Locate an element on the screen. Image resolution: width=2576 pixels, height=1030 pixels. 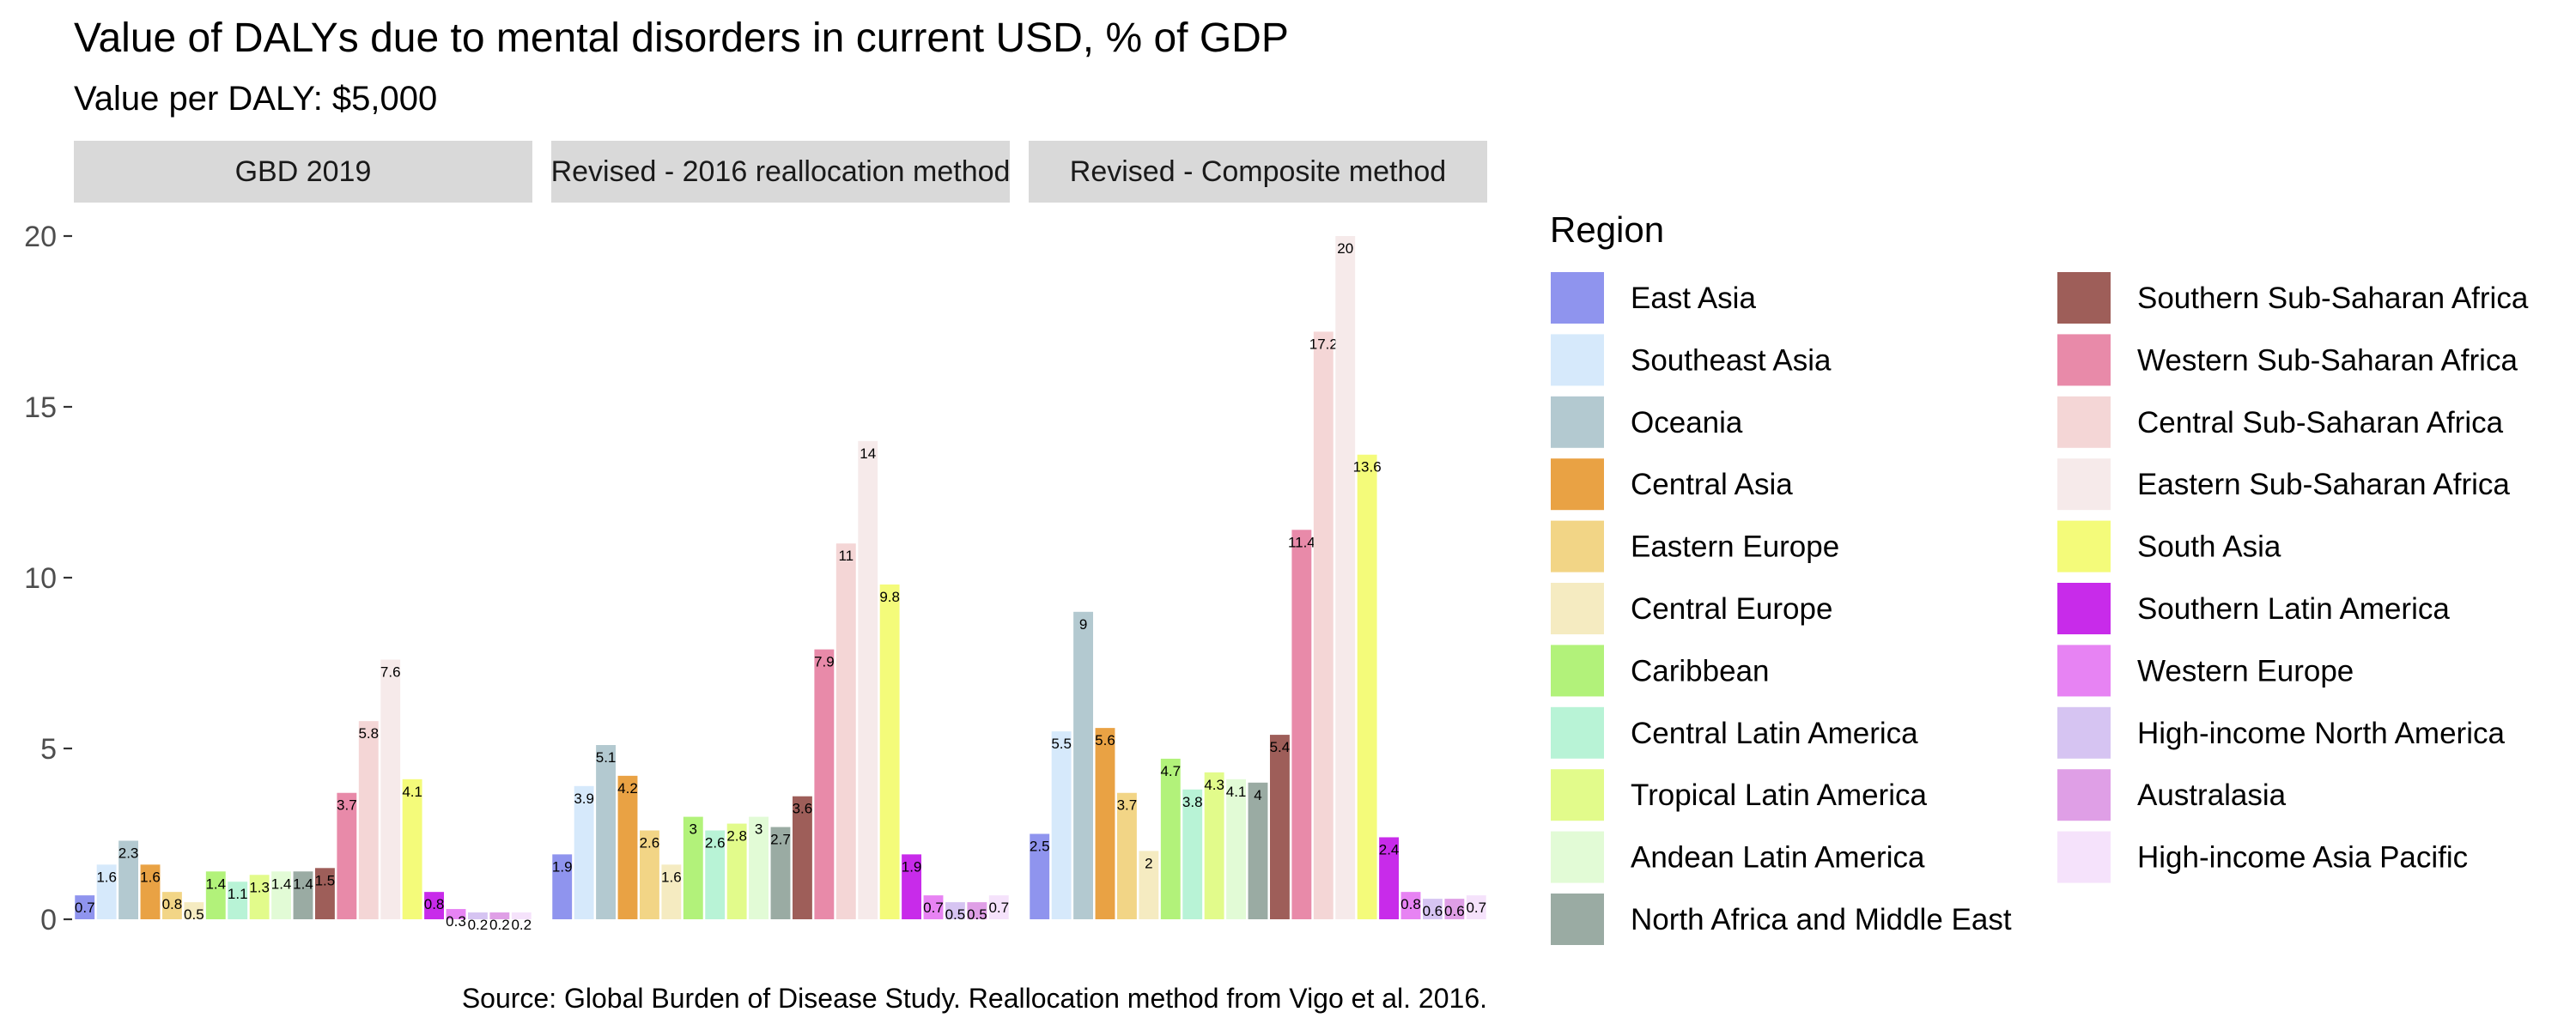
legend-item: Southeast Asia is located at coordinates (1690, 360).